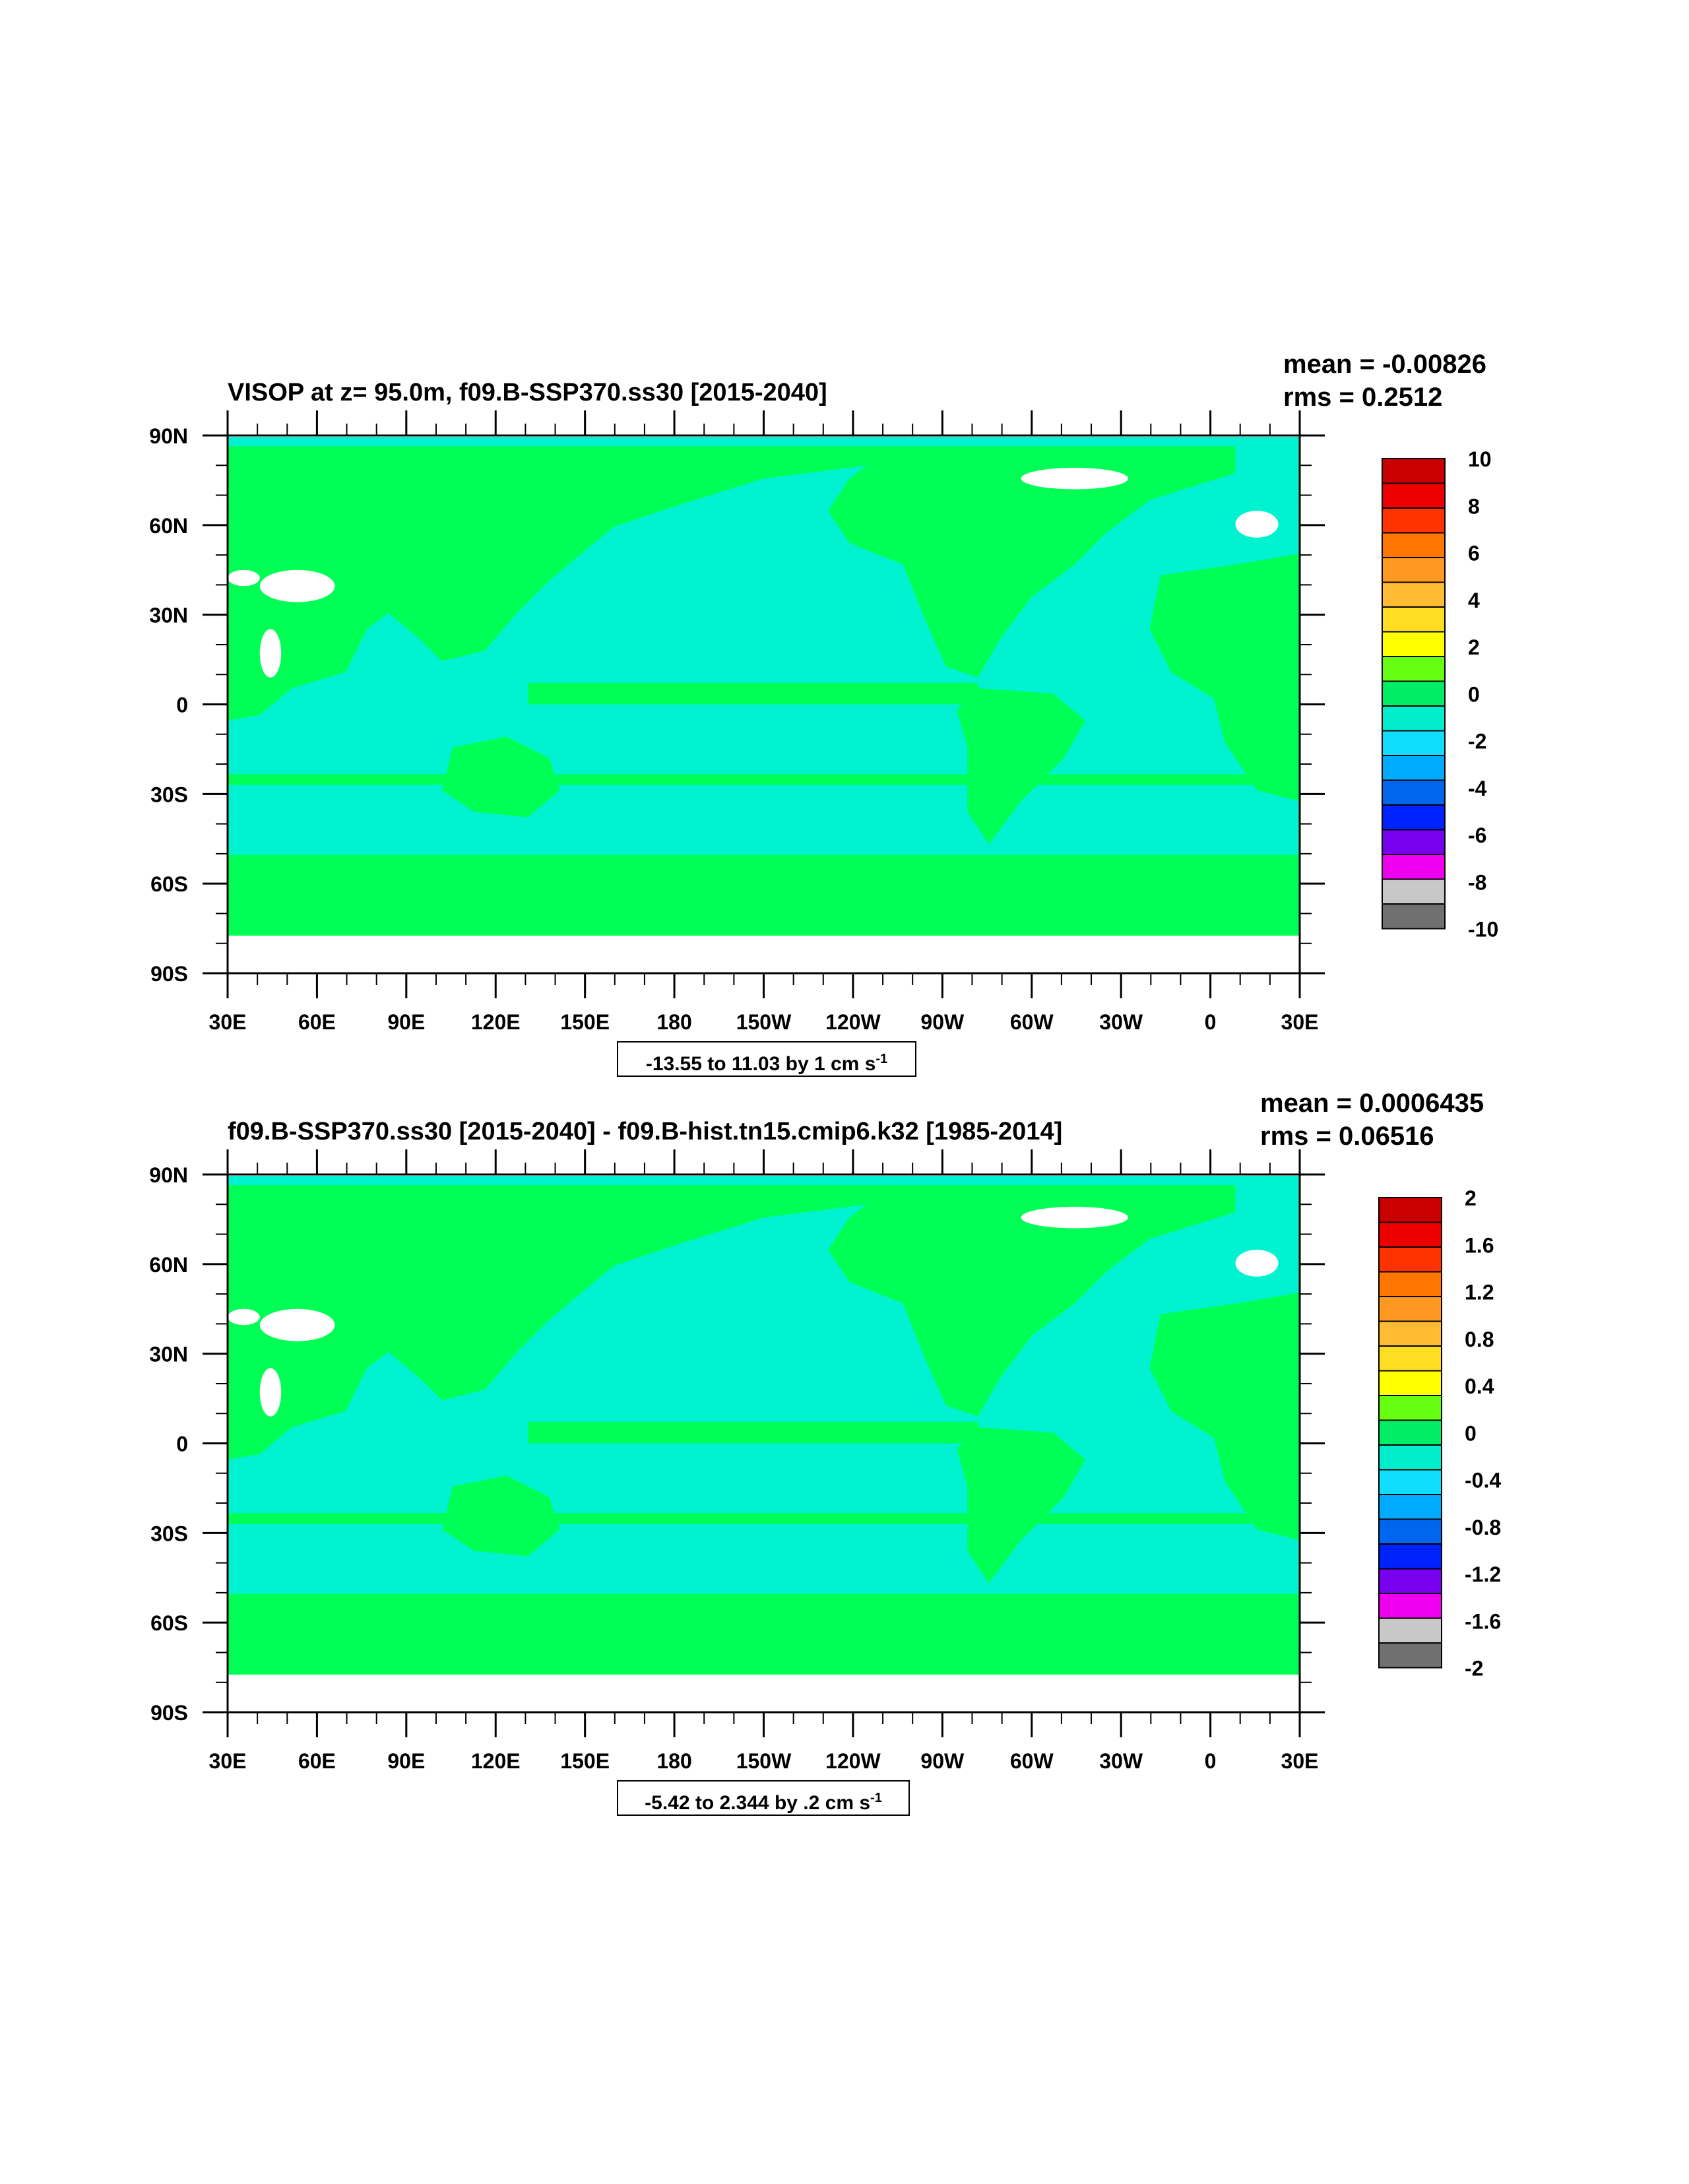  Describe the element at coordinates (1479, 1339) in the screenshot. I see `colorbar-label: 0.8` at that location.